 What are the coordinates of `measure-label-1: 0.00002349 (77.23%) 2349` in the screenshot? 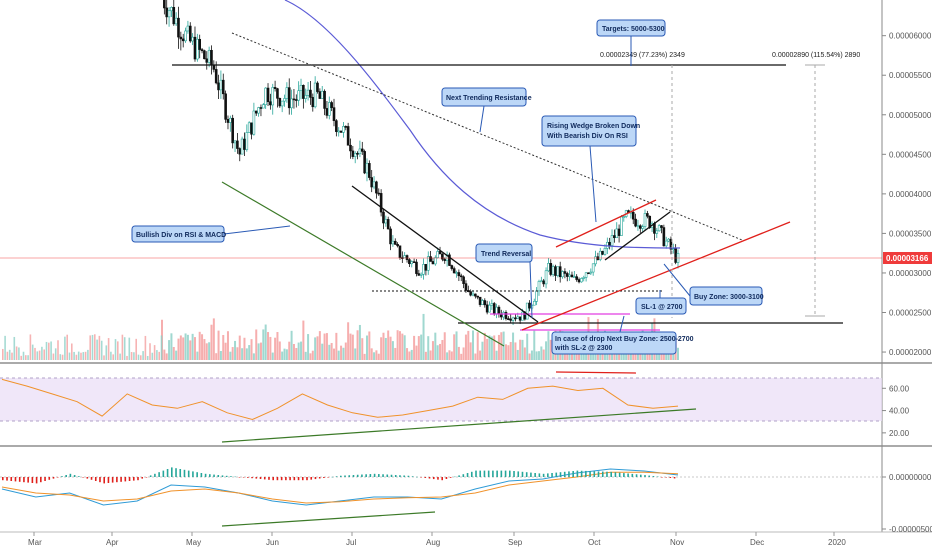 It's located at (642, 55).